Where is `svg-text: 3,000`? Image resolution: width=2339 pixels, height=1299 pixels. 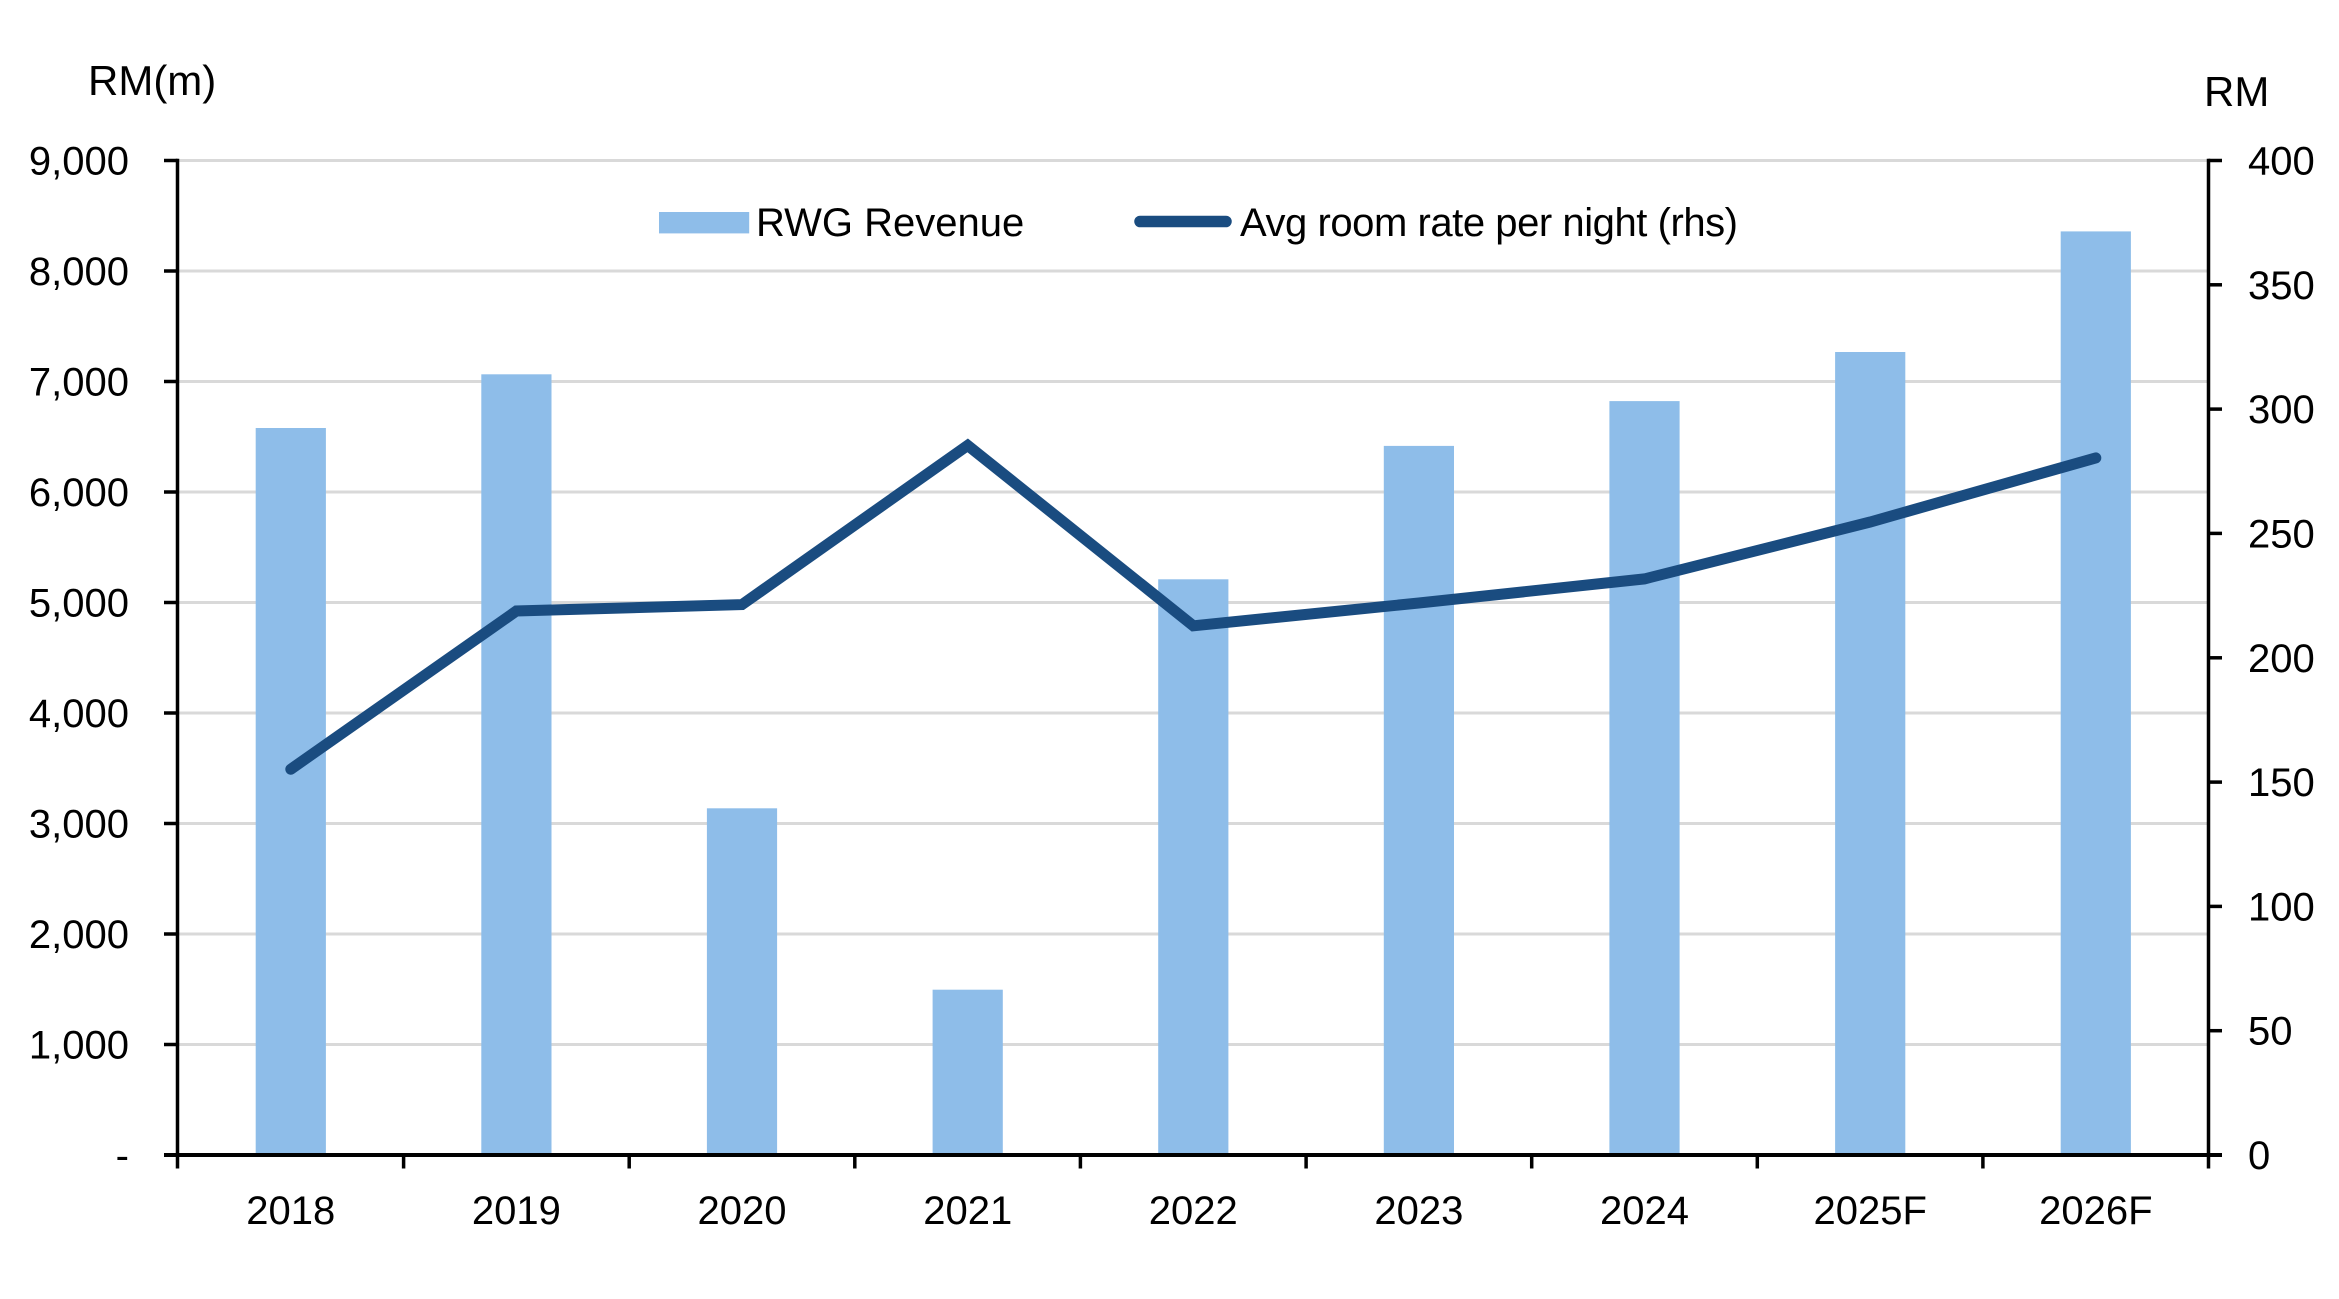
svg-text: 3,000 is located at coordinates (79, 825).